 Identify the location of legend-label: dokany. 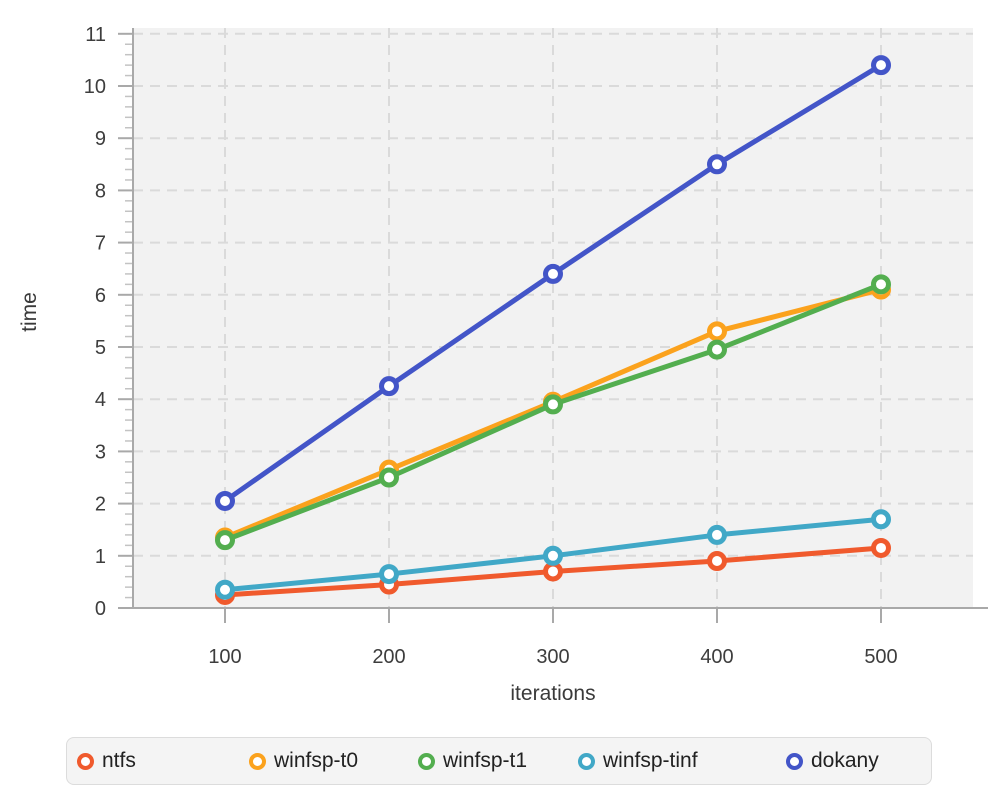
(845, 760).